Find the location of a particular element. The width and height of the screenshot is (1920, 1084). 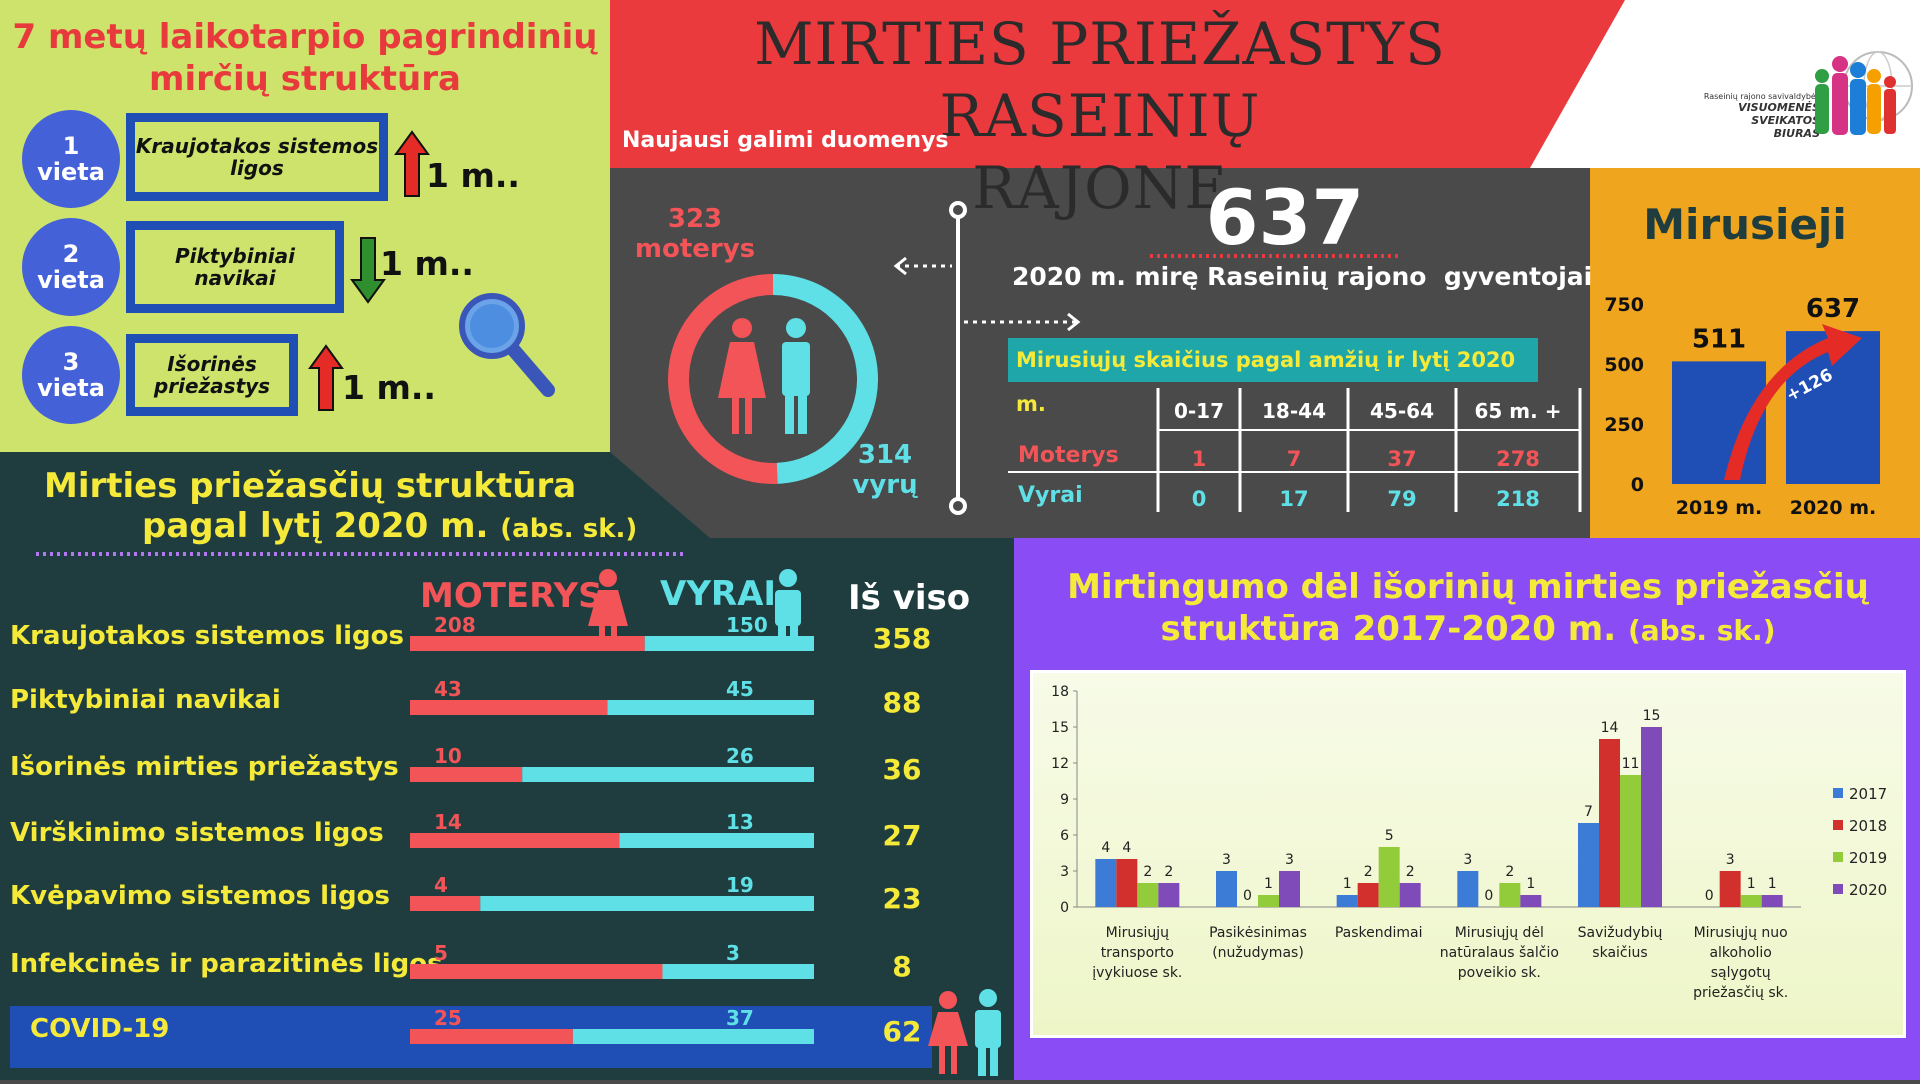

women-bar is located at coordinates (466, 774).